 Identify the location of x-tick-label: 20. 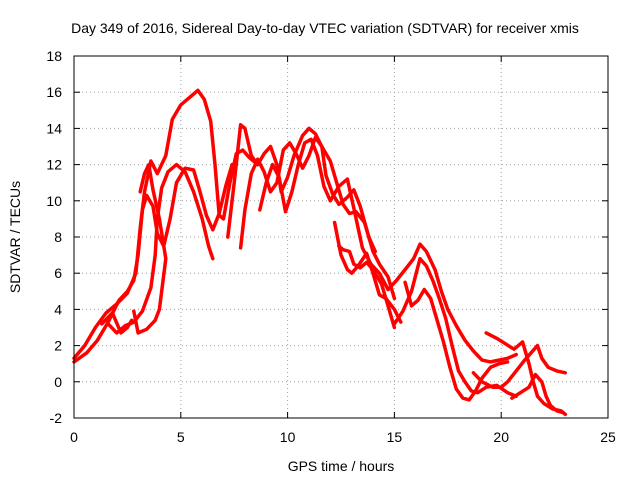
(501, 437).